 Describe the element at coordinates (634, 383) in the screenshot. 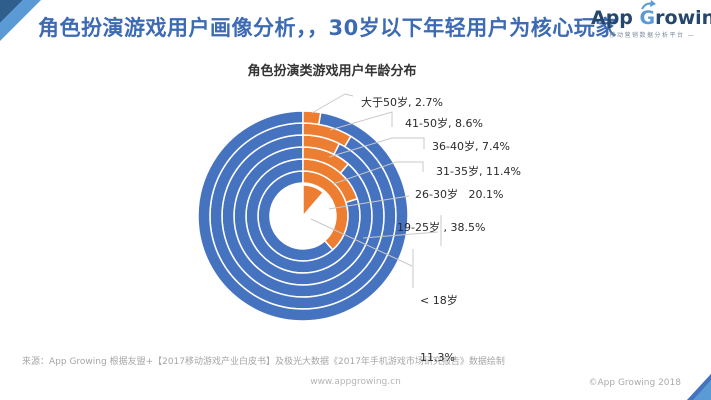

I see `copyright-text: ©App Growing 2018` at that location.